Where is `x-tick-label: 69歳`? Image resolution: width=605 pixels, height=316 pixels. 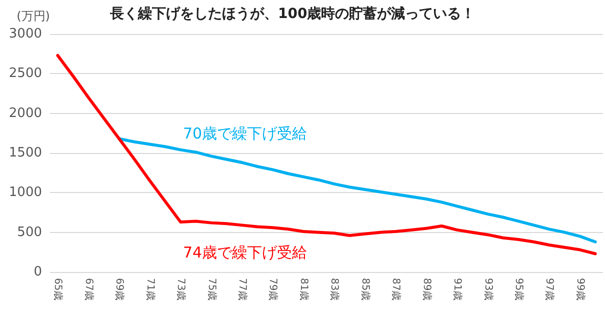 x-tick-label: 69歳 is located at coordinates (120, 289).